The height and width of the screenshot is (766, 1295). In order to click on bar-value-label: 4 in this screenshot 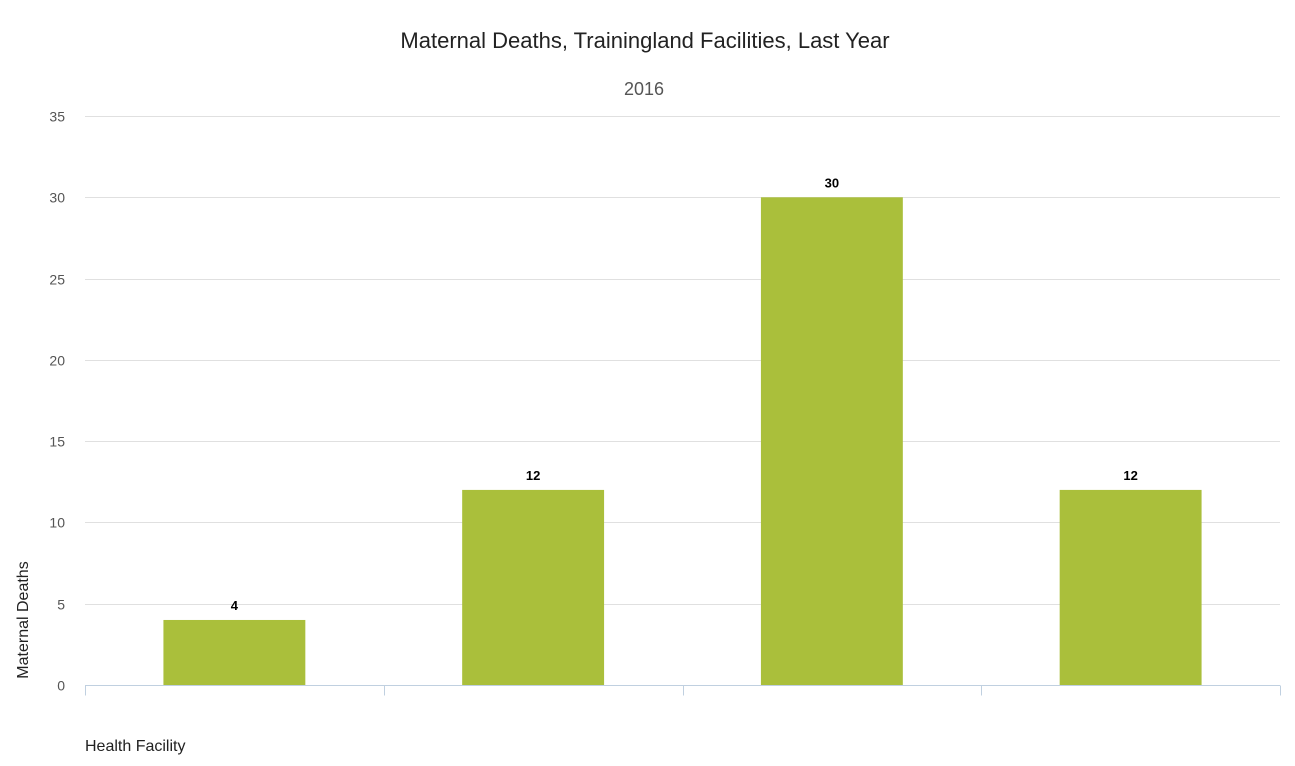, I will do `click(235, 605)`.